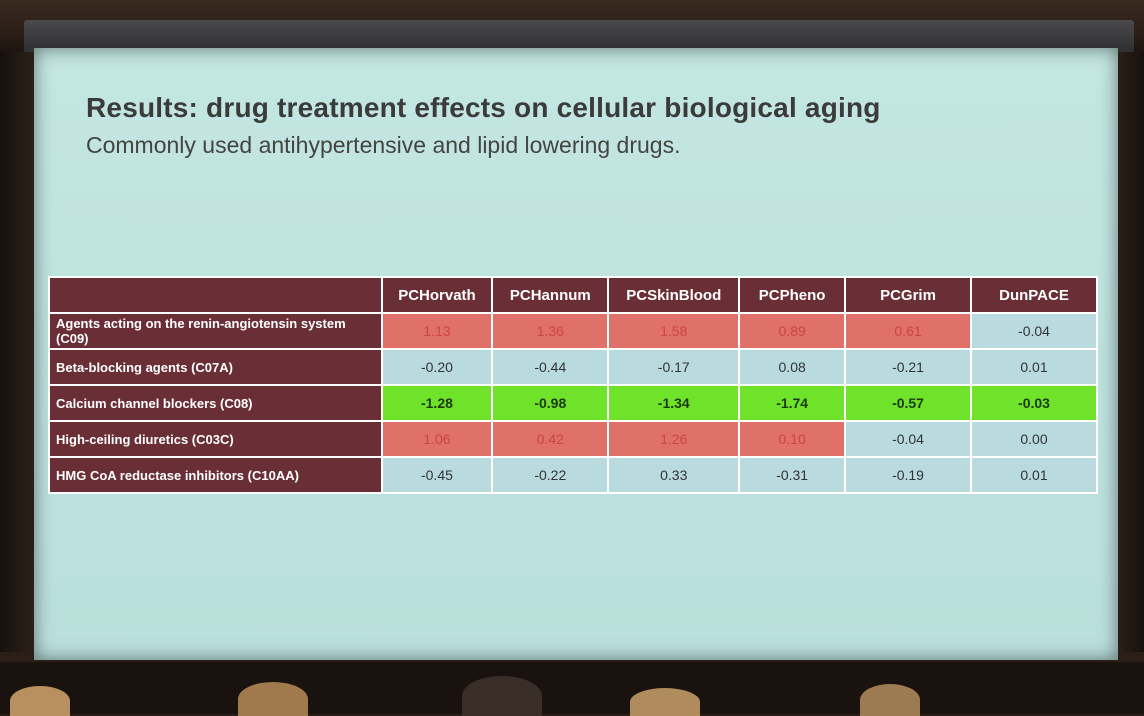 This screenshot has height=716, width=1144. What do you see at coordinates (17, 352) in the screenshot?
I see `wall-left` at bounding box center [17, 352].